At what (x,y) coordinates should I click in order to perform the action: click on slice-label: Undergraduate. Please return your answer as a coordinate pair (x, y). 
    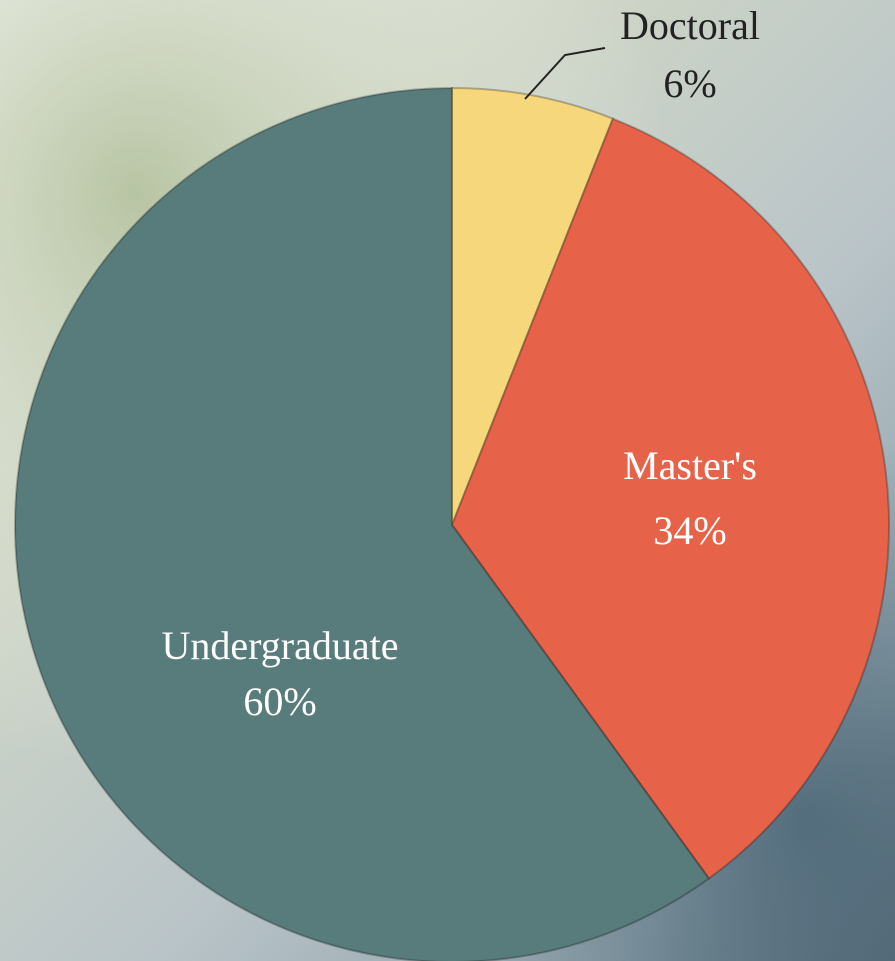
    Looking at the image, I should click on (280, 645).